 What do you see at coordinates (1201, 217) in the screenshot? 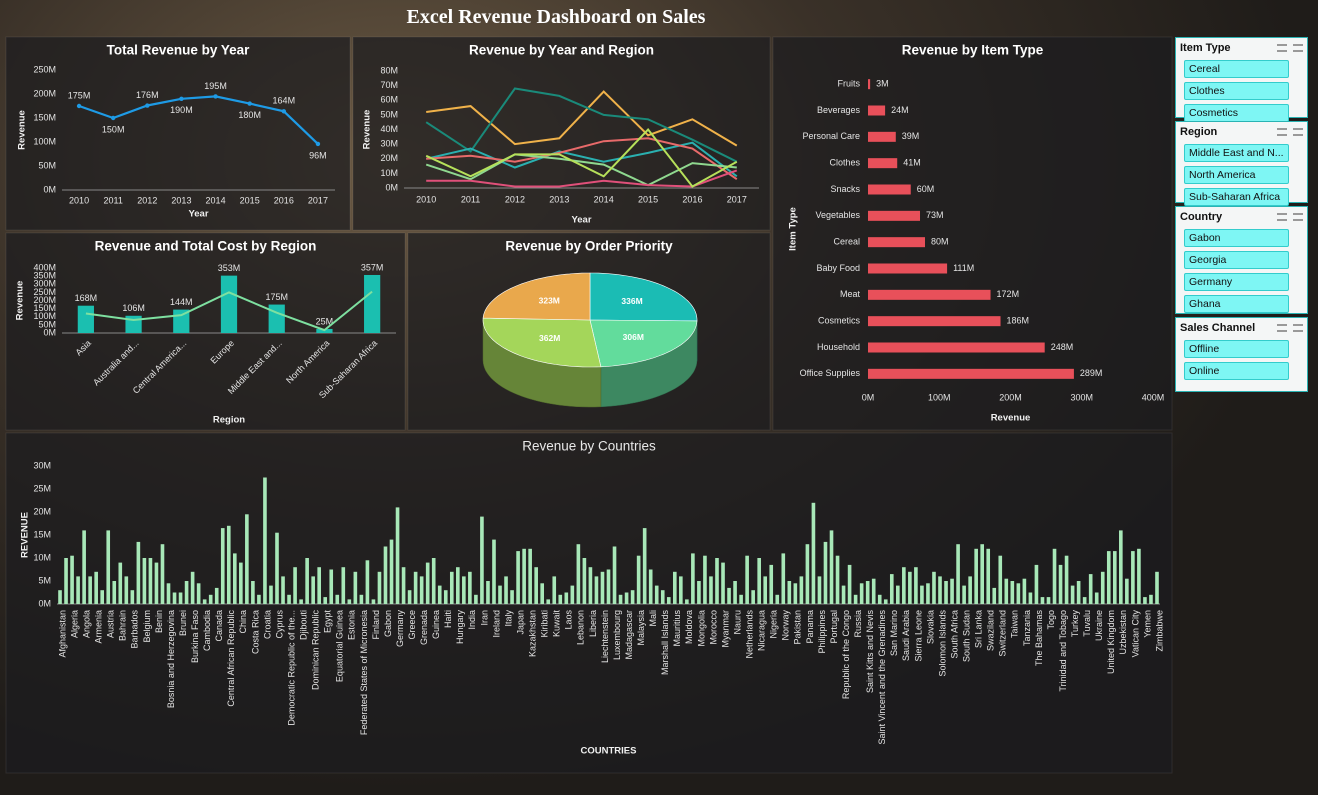
I see `slicer-title: Country` at bounding box center [1201, 217].